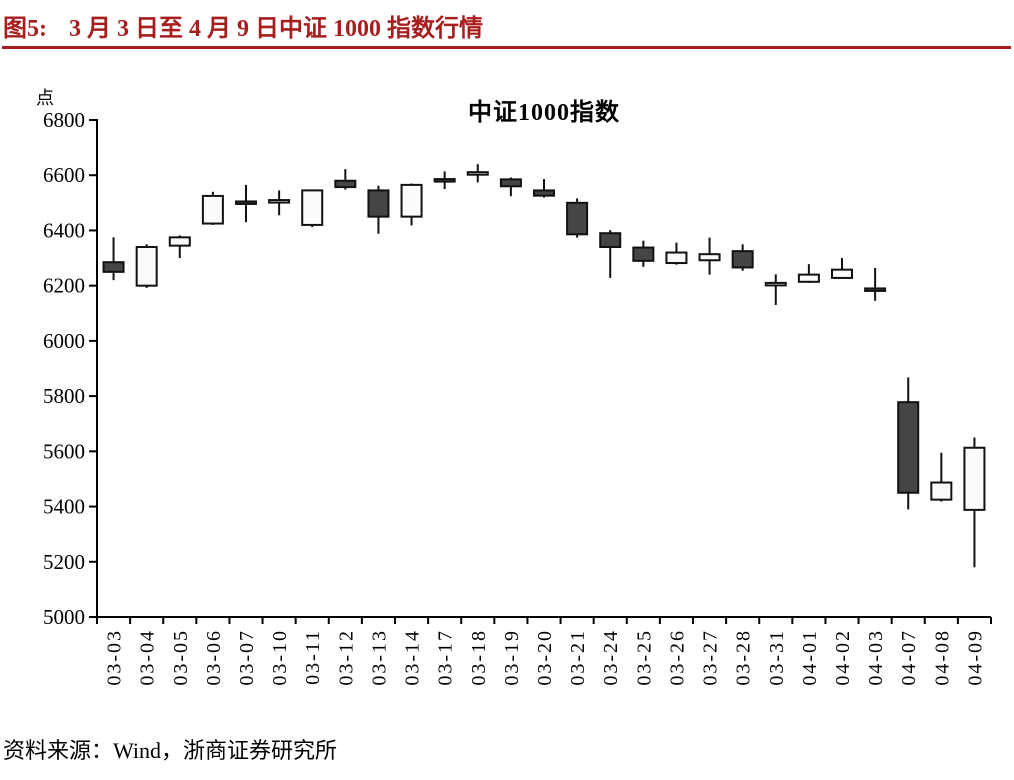 The height and width of the screenshot is (780, 1014). I want to click on x-tick-label: 03-25, so click(644, 657).